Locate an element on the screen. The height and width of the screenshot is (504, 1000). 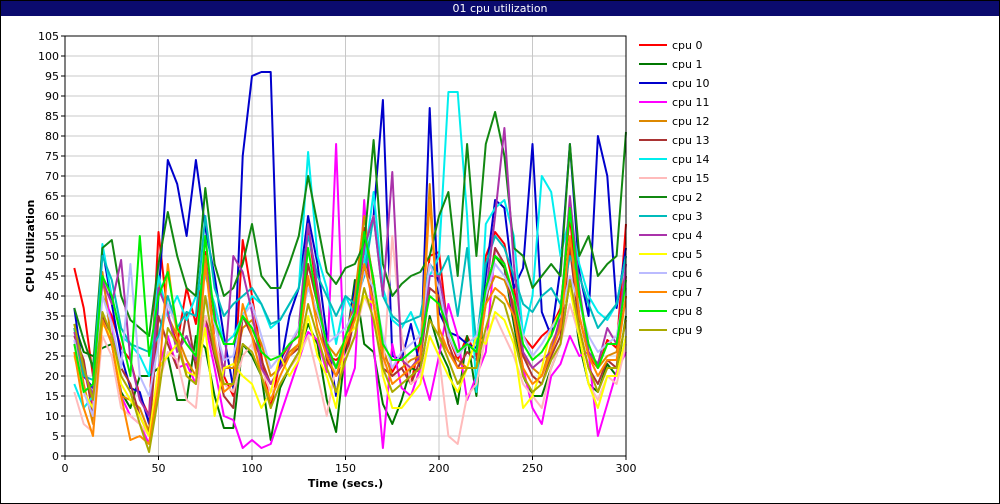
y-tick-label: 45 is located at coordinates (52, 276).